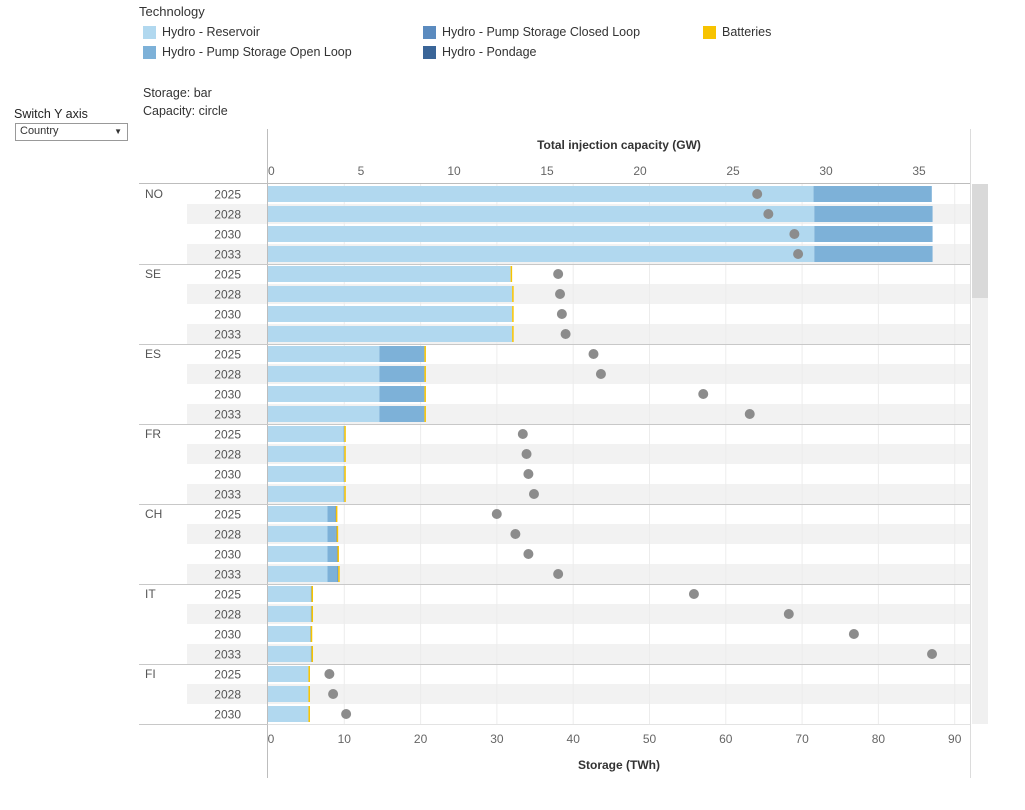  I want to click on bottom-tick-label: 50, so click(650, 739).